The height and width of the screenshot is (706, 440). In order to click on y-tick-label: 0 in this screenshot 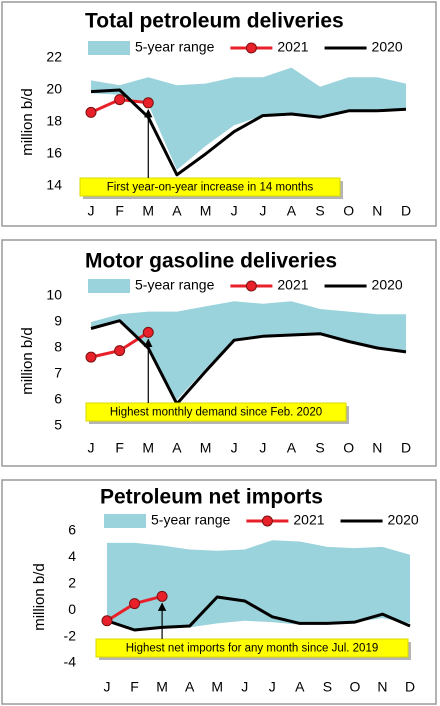, I will do `click(72, 609)`.